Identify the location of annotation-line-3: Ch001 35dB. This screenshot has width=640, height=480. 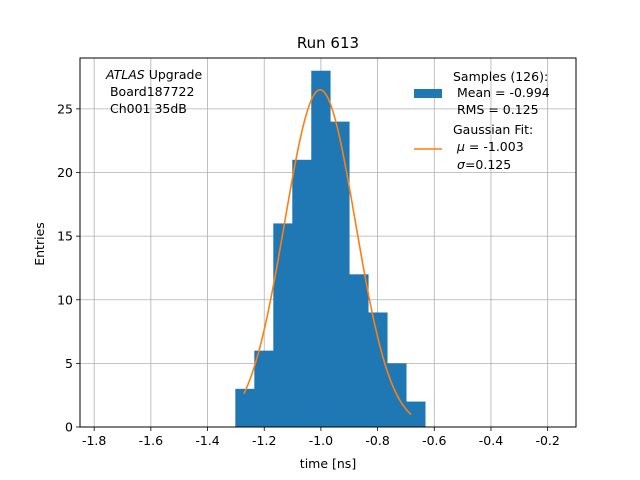
(146, 108).